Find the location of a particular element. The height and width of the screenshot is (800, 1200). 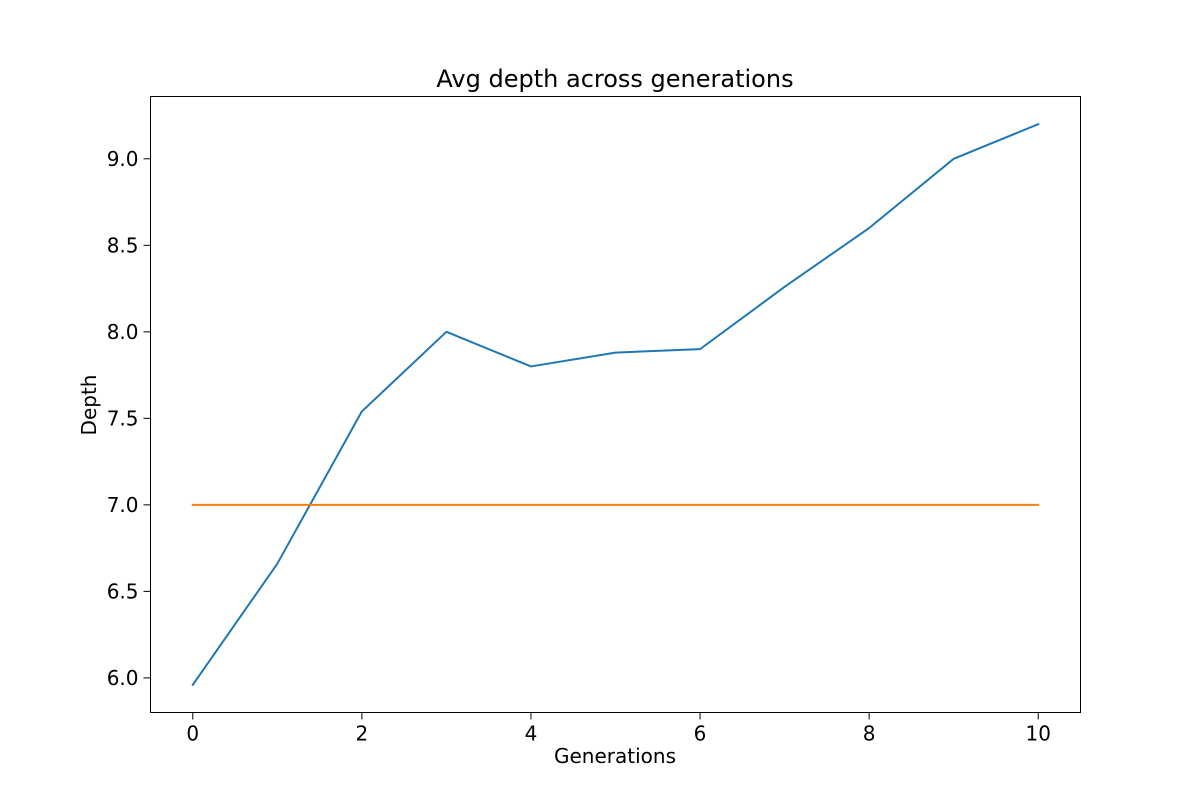

x-tick-label: 2 is located at coordinates (361, 734).